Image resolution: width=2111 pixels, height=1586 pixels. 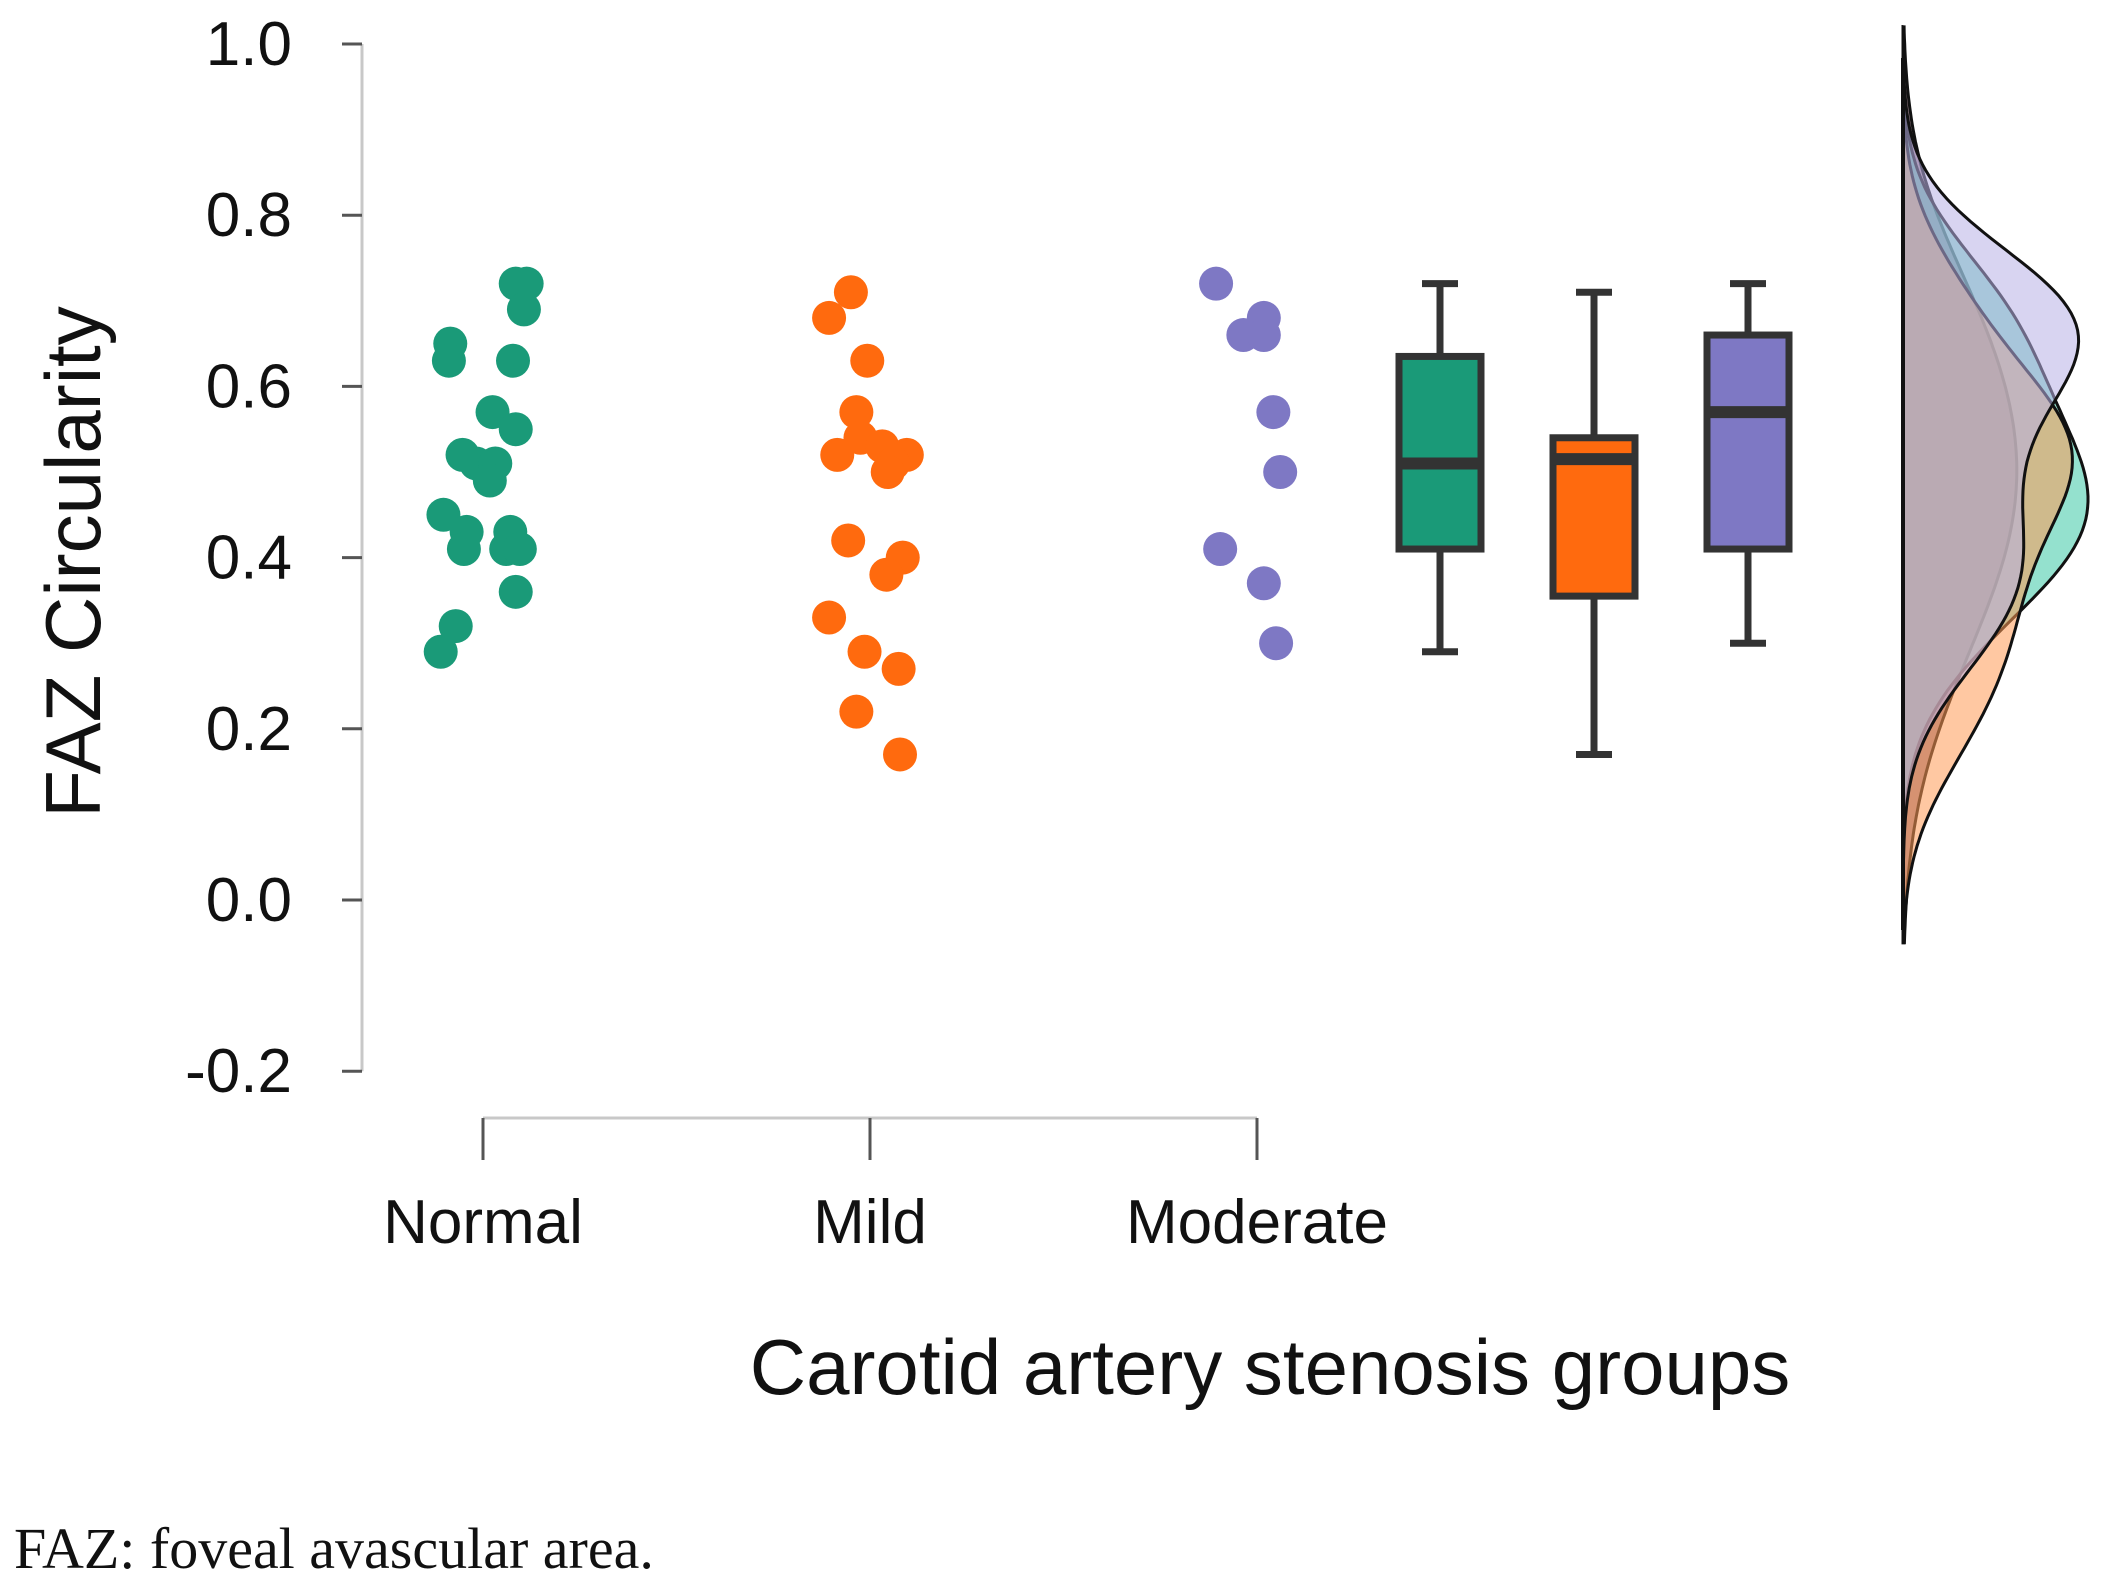 I want to click on x-axis-title: Carotid artery stenosis groups, so click(x=1270, y=1367).